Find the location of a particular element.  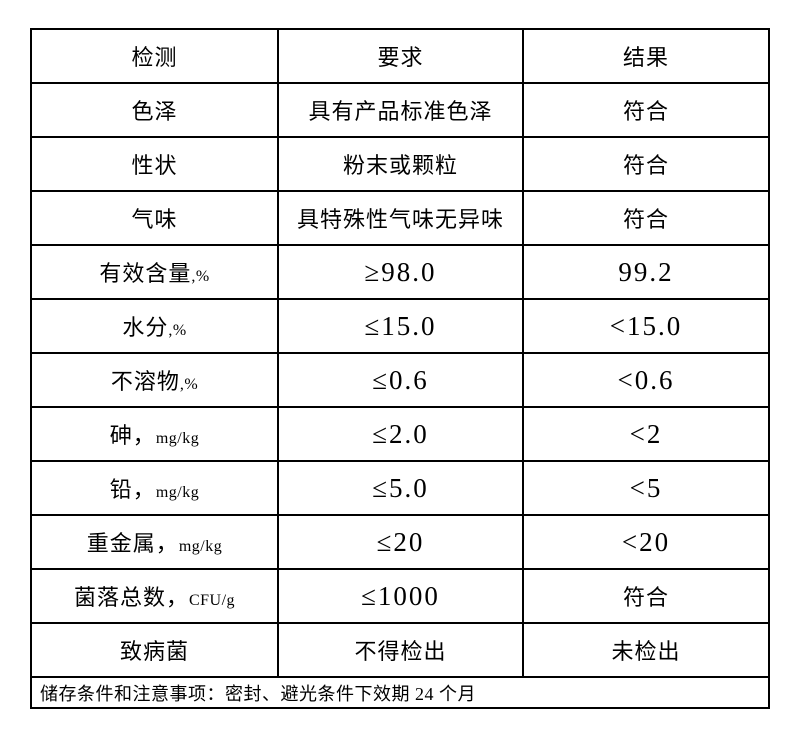

cell-result: <0.6 is located at coordinates (646, 380).